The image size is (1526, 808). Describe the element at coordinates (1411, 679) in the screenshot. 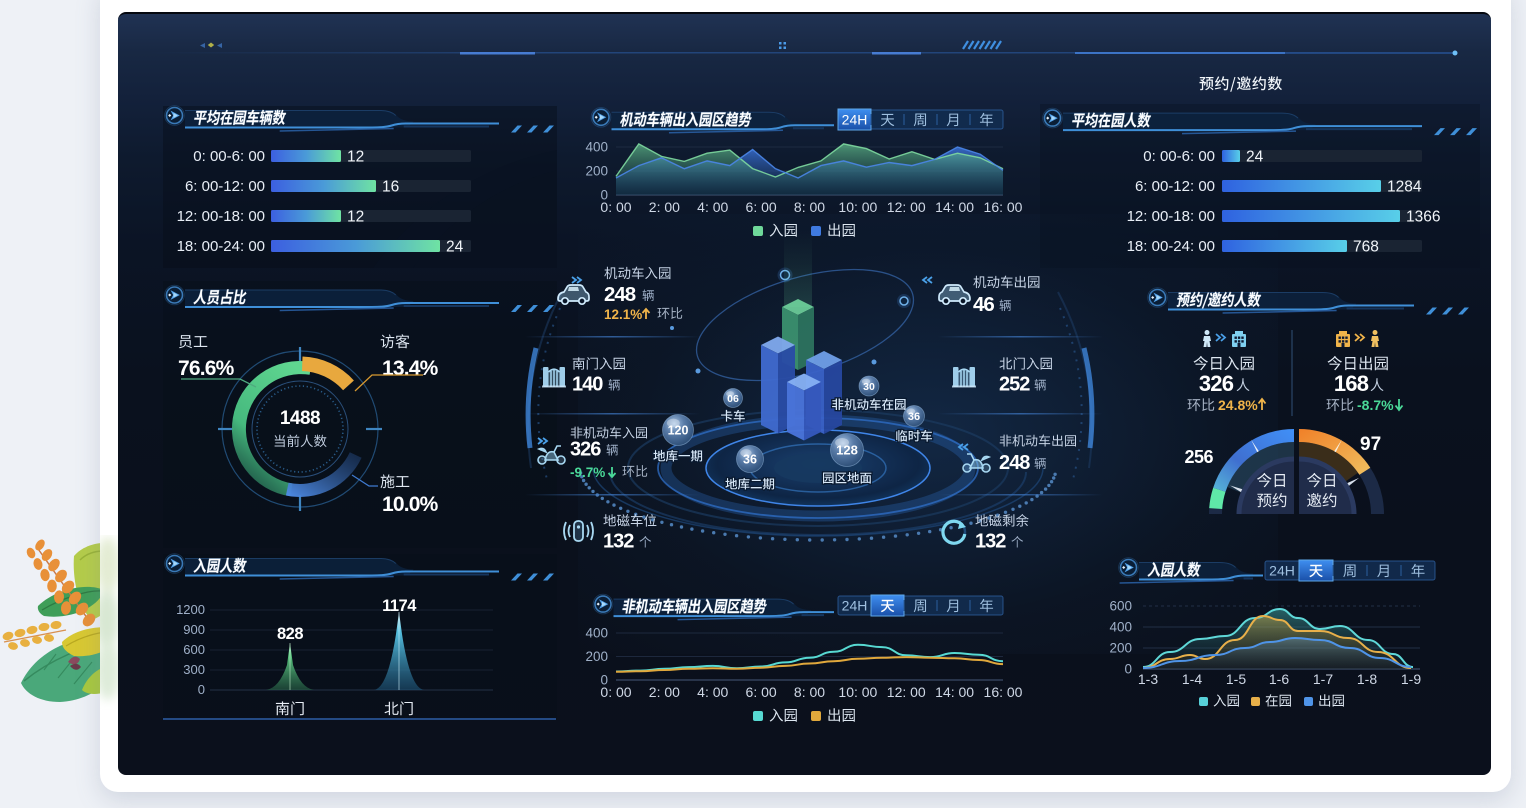

I see `svg-text: 1-9` at that location.